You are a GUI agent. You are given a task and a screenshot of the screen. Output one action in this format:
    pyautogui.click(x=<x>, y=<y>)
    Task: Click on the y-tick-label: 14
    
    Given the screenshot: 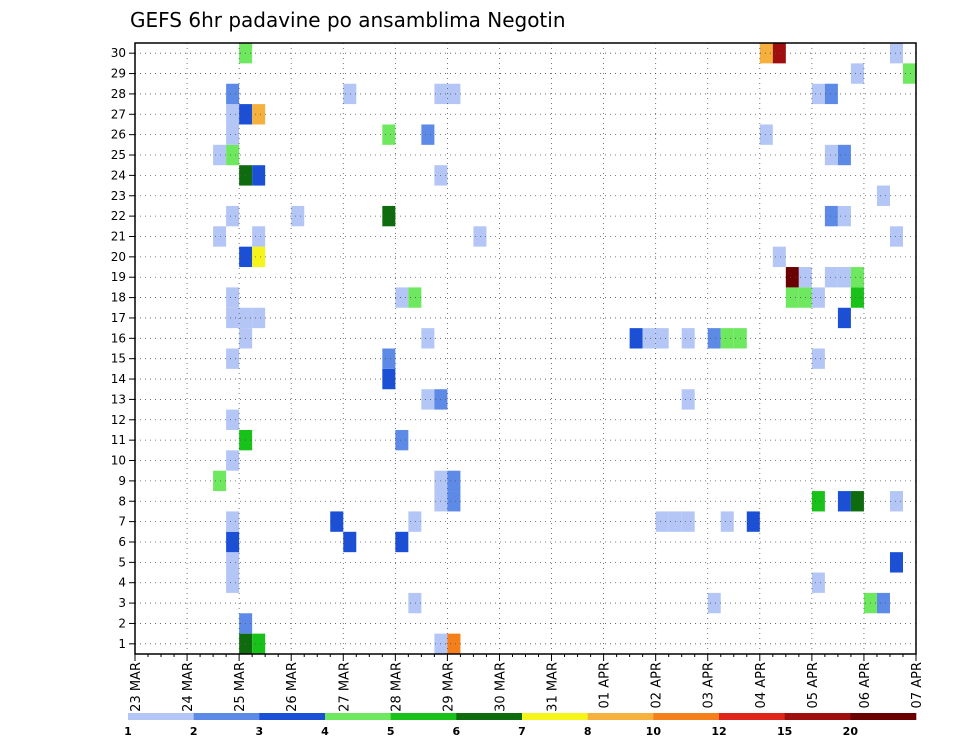 What is the action you would take?
    pyautogui.click(x=118, y=379)
    